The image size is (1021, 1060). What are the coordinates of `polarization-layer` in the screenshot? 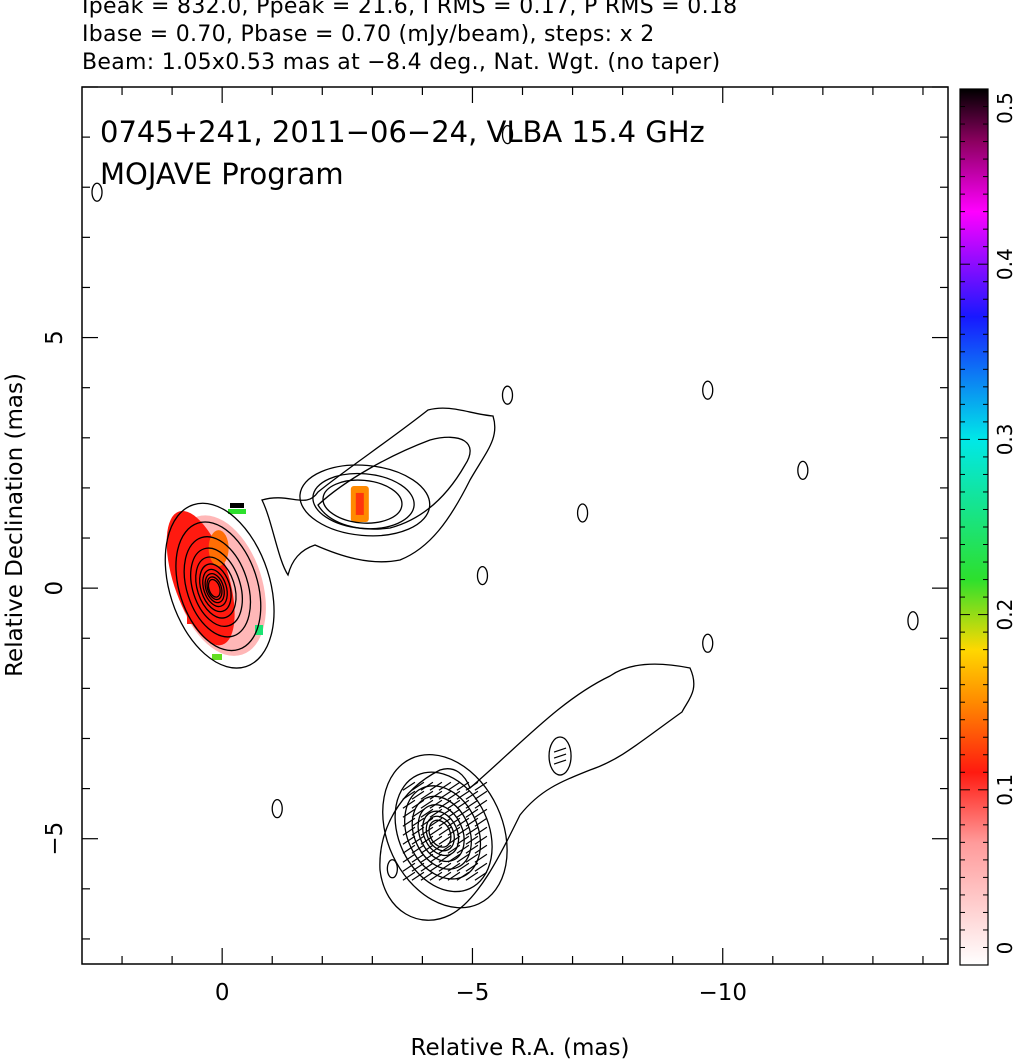 It's located at (267, 572).